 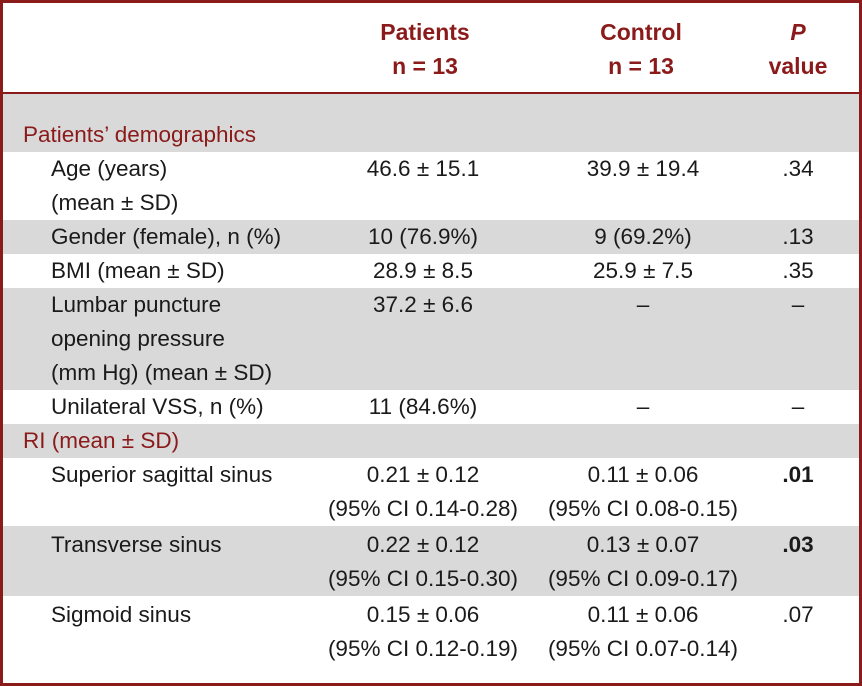 I want to click on cell-control: 0.11 ± 0.06 (95% CI 0.08-0.15), so click(x=643, y=492).